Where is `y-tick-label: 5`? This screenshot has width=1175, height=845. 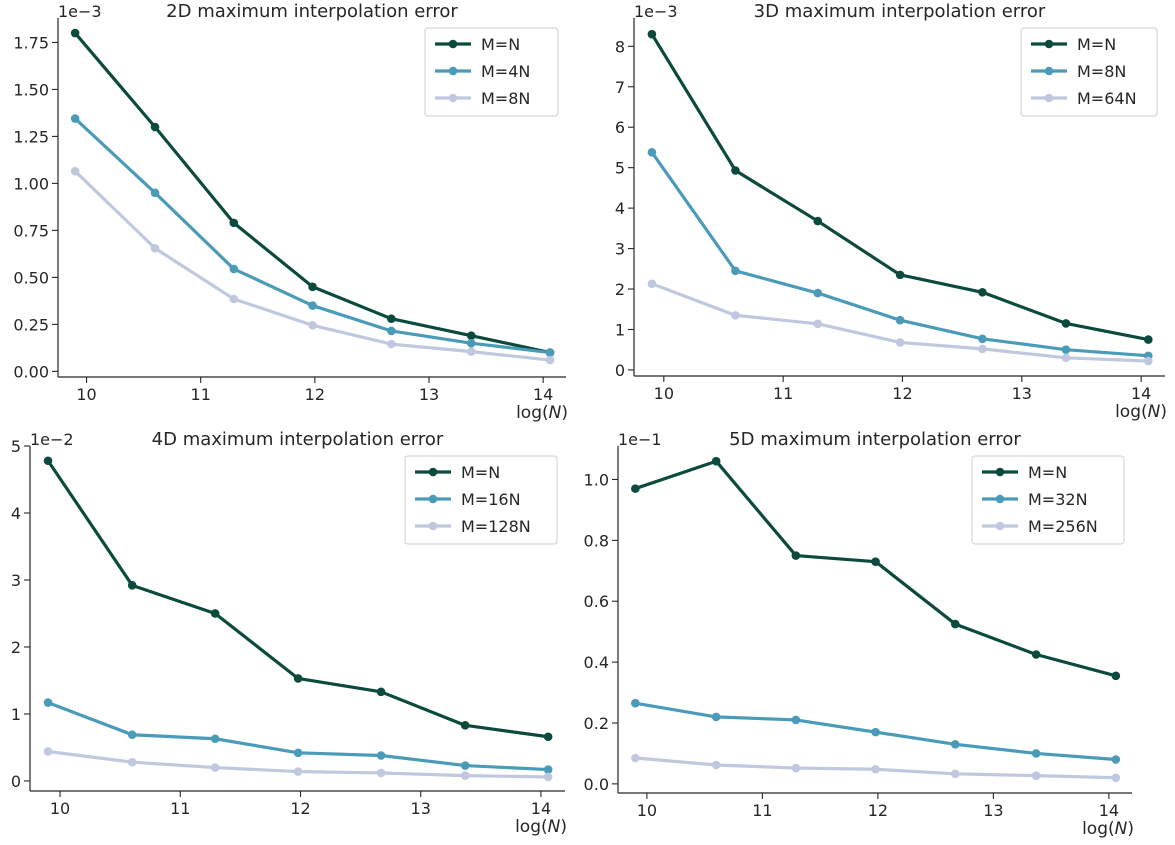
y-tick-label: 5 is located at coordinates (16, 446).